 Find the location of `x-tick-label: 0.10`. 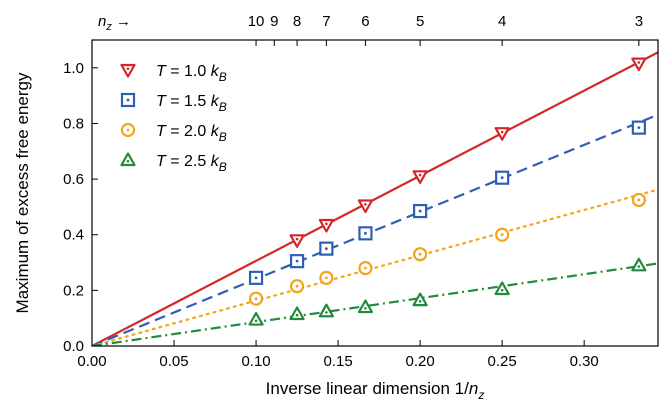

x-tick-label: 0.10 is located at coordinates (255, 361).